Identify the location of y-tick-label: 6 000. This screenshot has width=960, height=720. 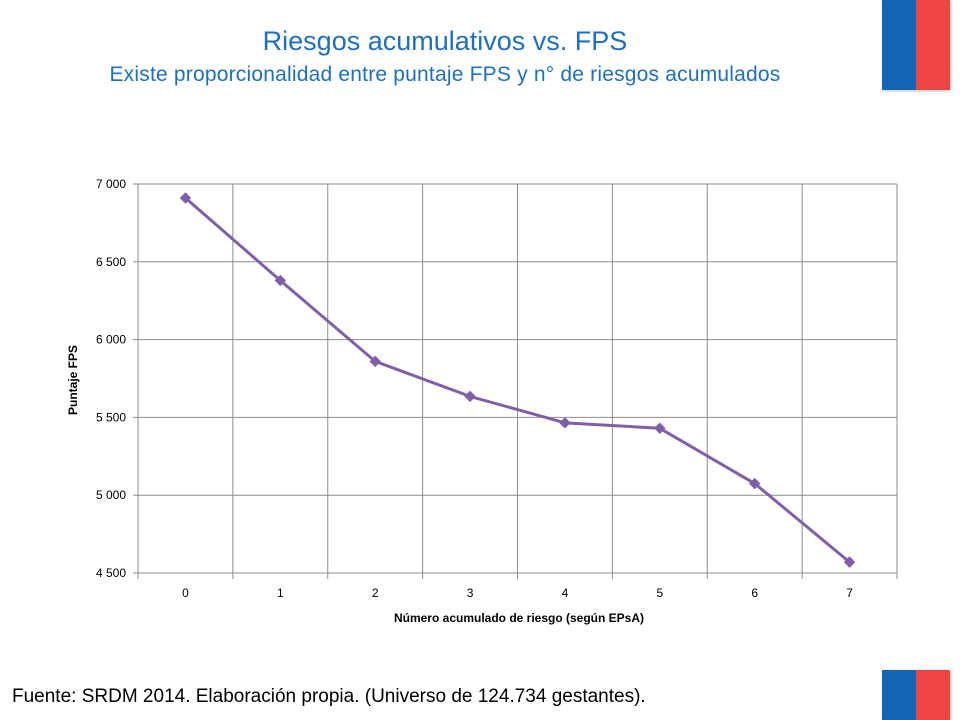
(111, 340).